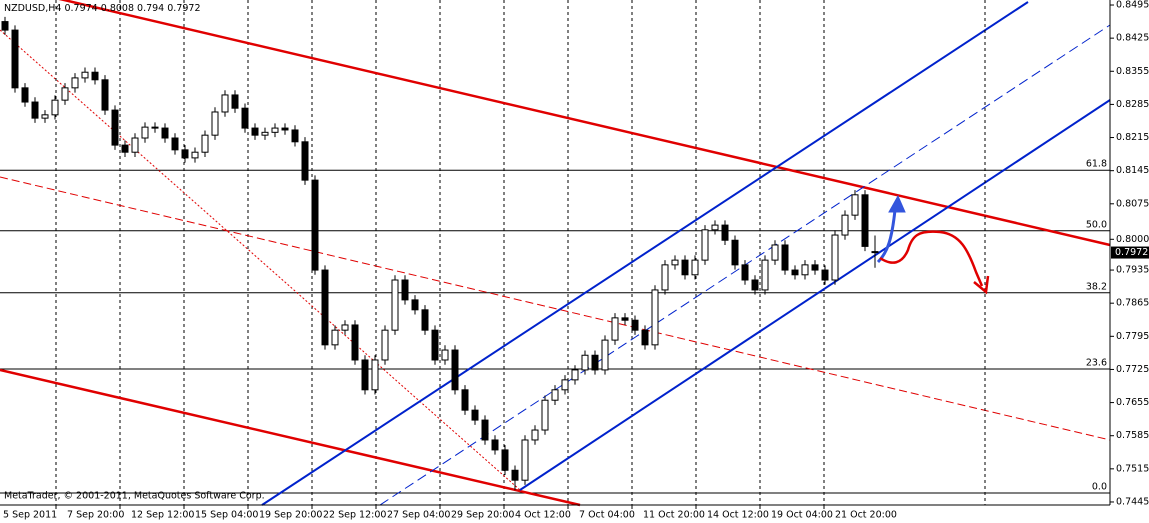 Image resolution: width=1149 pixels, height=523 pixels. I want to click on last-high: 0.8008, so click(117, 8).